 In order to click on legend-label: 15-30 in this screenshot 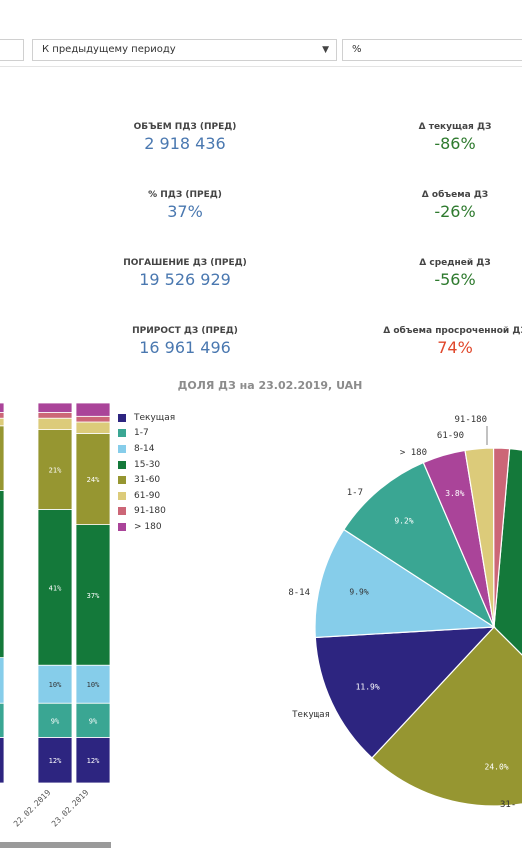, I will do `click(147, 464)`.